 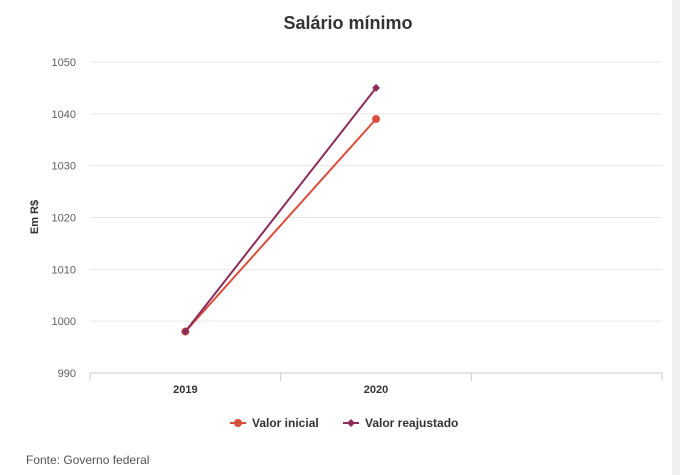 I want to click on y-axis-title: Em R$, so click(x=35, y=217).